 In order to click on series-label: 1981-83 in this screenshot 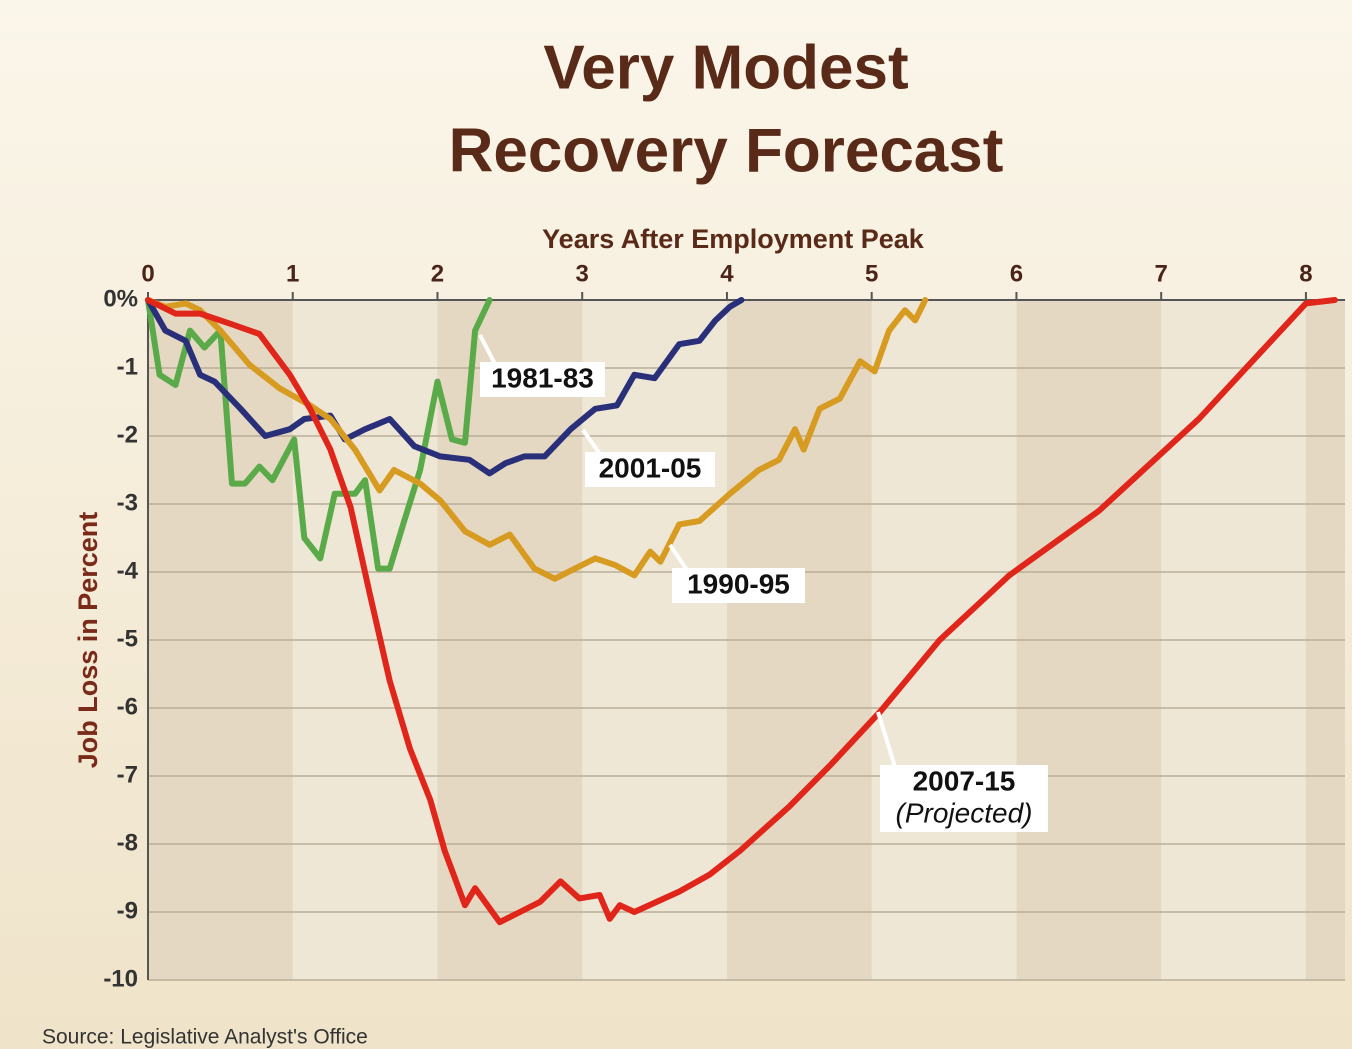, I will do `click(542, 377)`.